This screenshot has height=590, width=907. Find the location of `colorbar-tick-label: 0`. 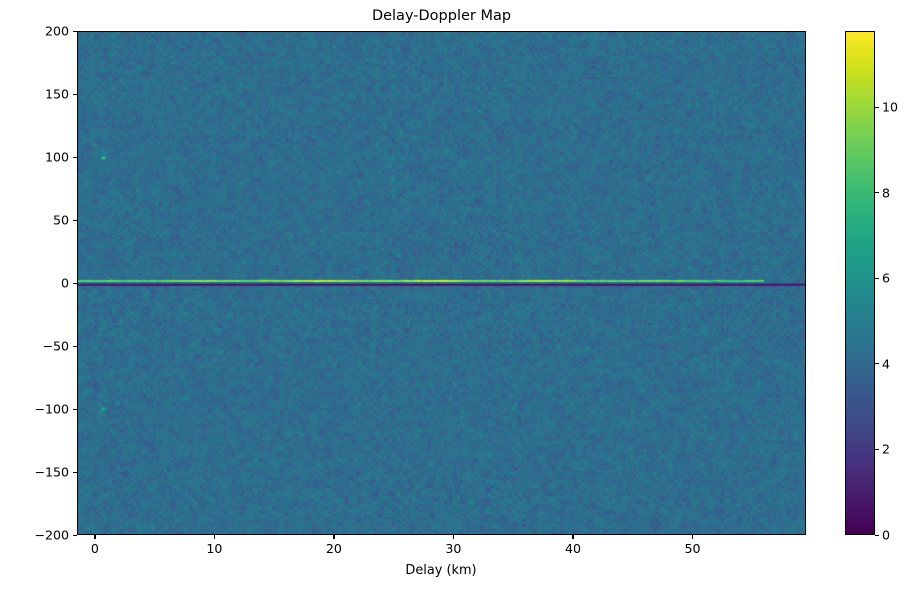

colorbar-tick-label: 0 is located at coordinates (886, 535).